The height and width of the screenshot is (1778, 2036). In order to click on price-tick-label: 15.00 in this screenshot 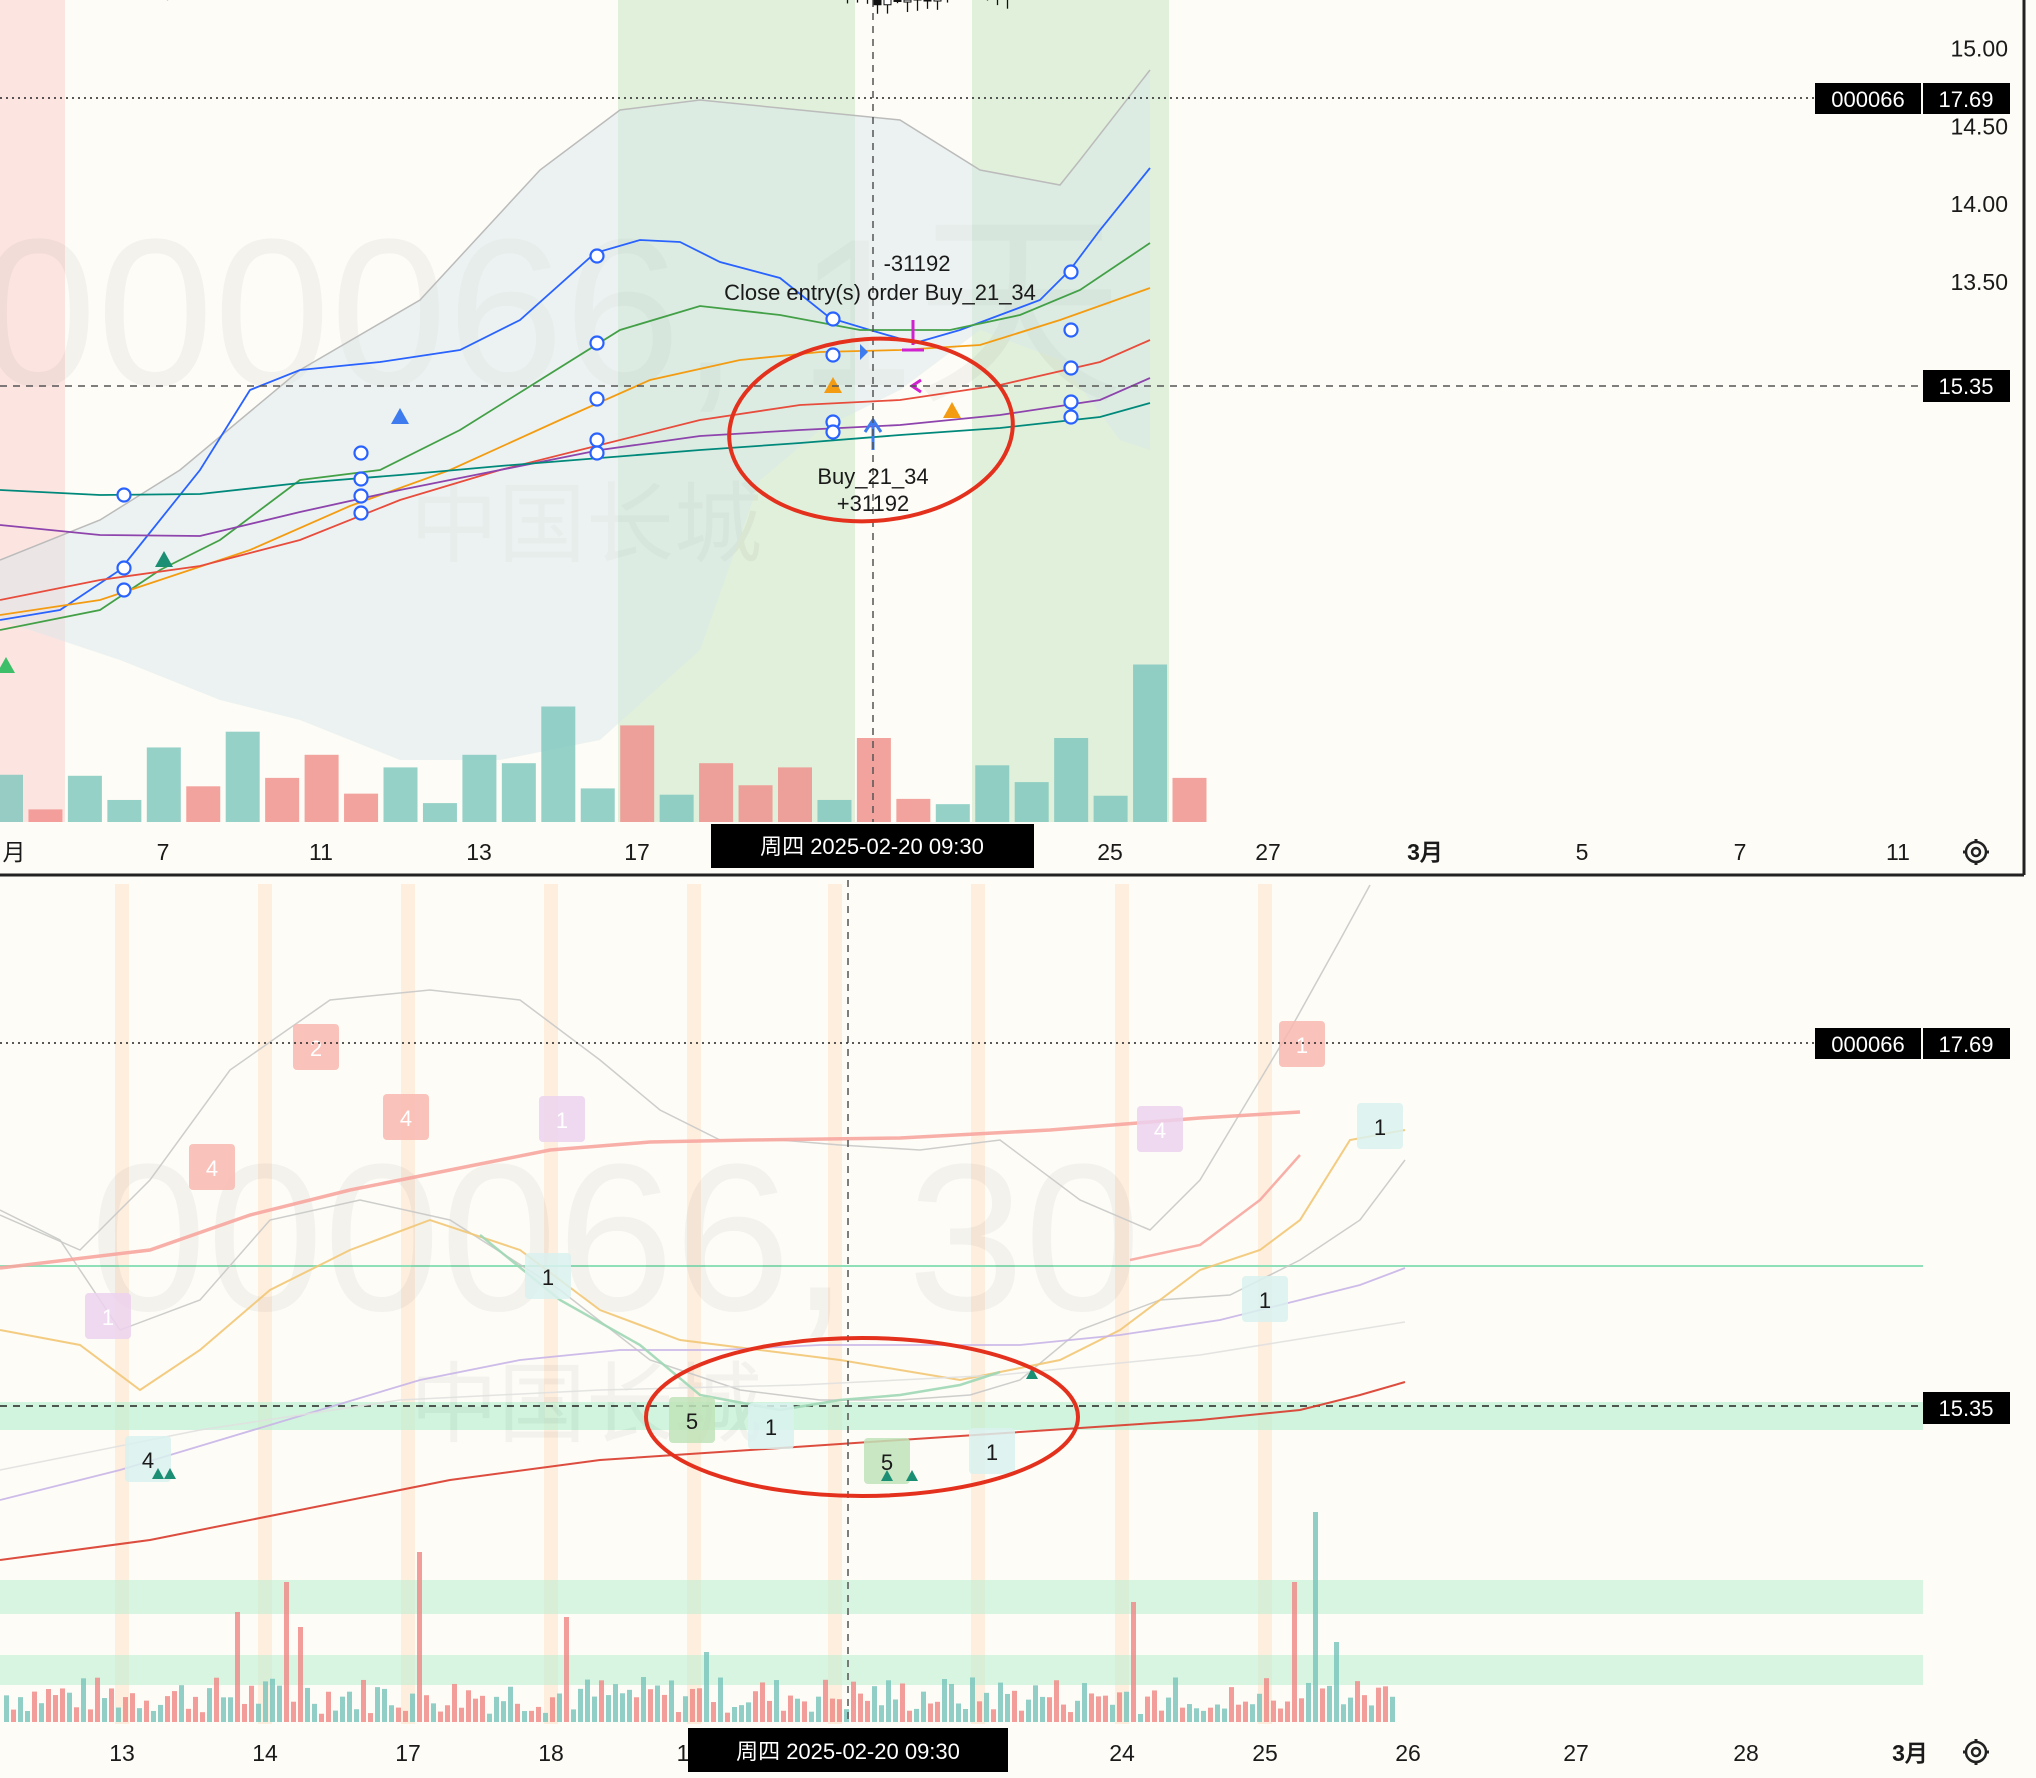, I will do `click(1979, 49)`.